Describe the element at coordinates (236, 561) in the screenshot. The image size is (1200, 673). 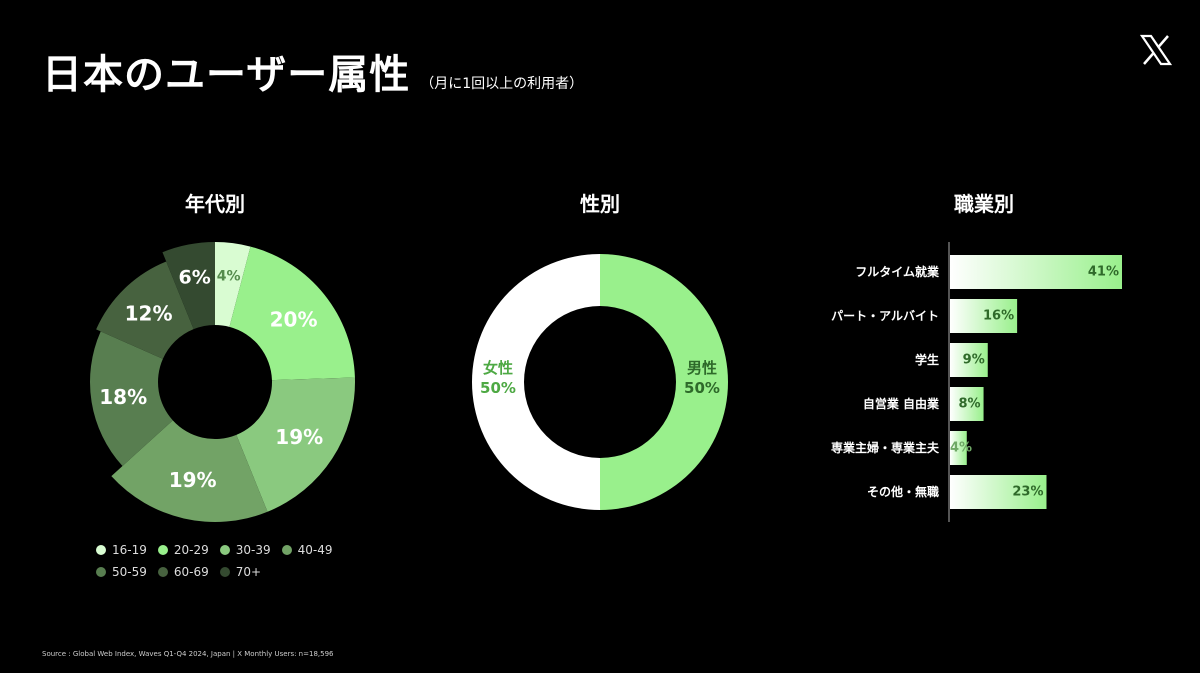
I see `age-legend: 16-19 20-29 30-39 40-49 50-59 60-69 70+` at that location.